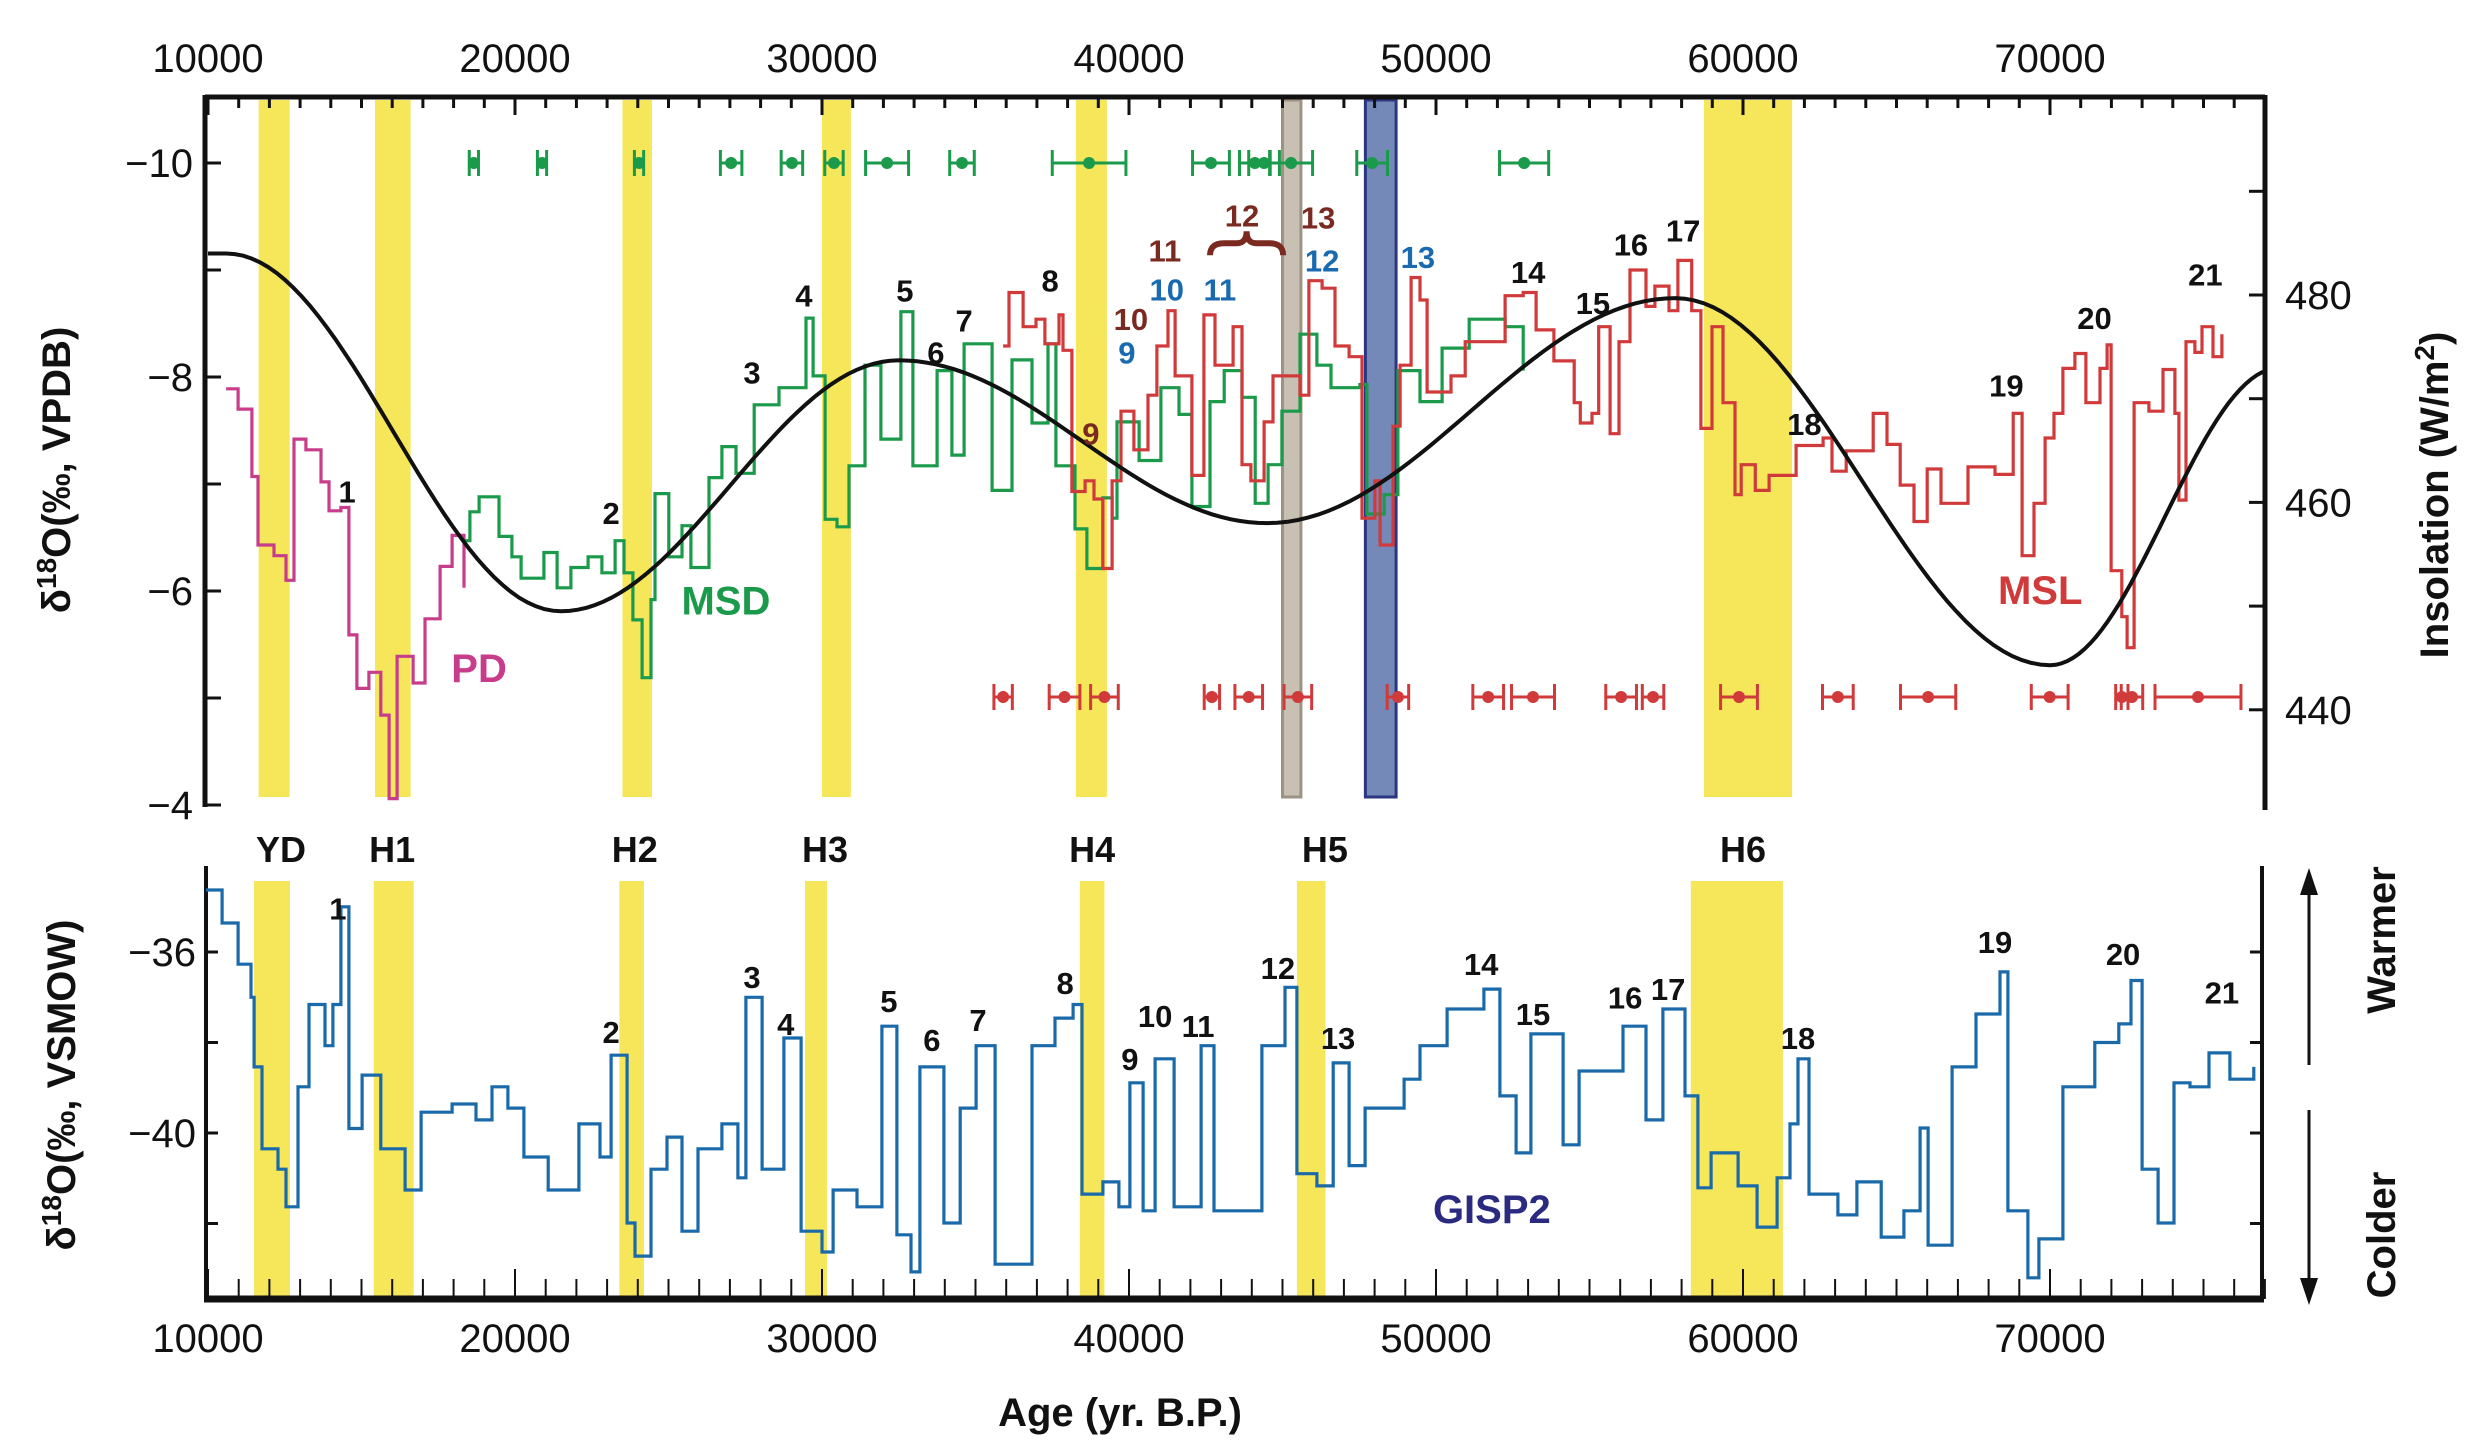  Describe the element at coordinates (1481, 964) in the screenshot. I see `interstadial-label: 14` at that location.